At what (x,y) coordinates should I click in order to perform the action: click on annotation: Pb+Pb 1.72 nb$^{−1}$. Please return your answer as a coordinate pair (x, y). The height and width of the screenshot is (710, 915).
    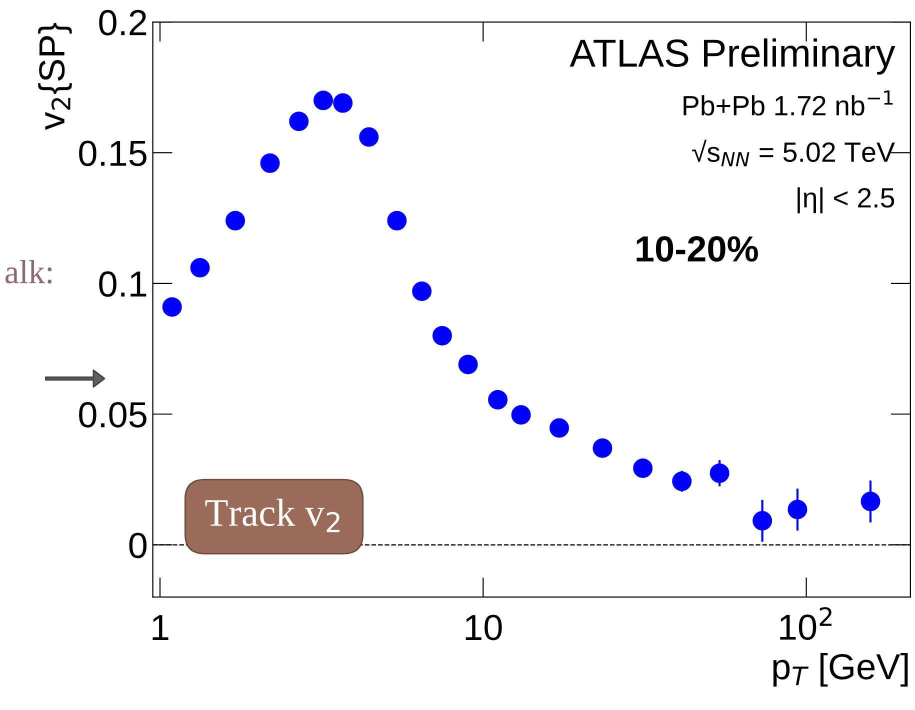
    Looking at the image, I should click on (788, 103).